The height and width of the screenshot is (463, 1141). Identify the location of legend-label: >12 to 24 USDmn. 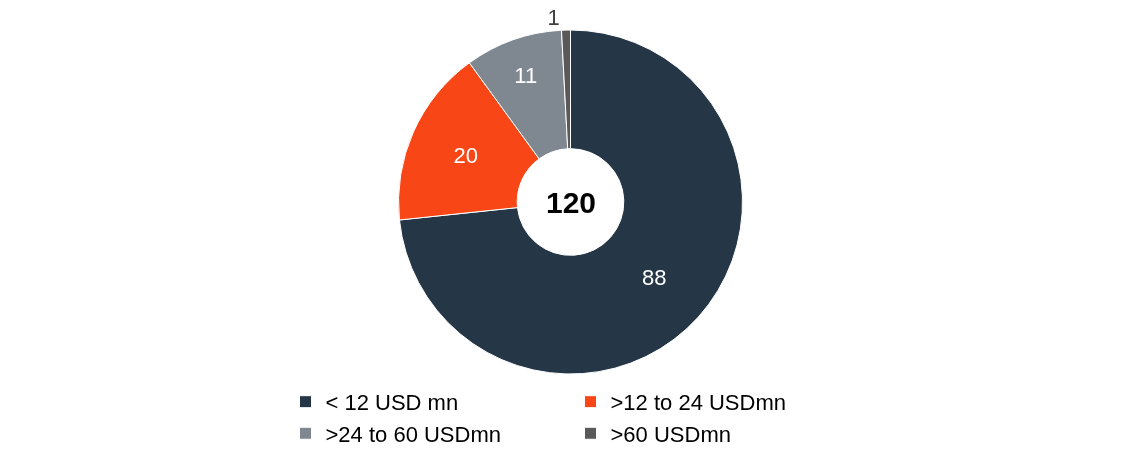
(698, 403).